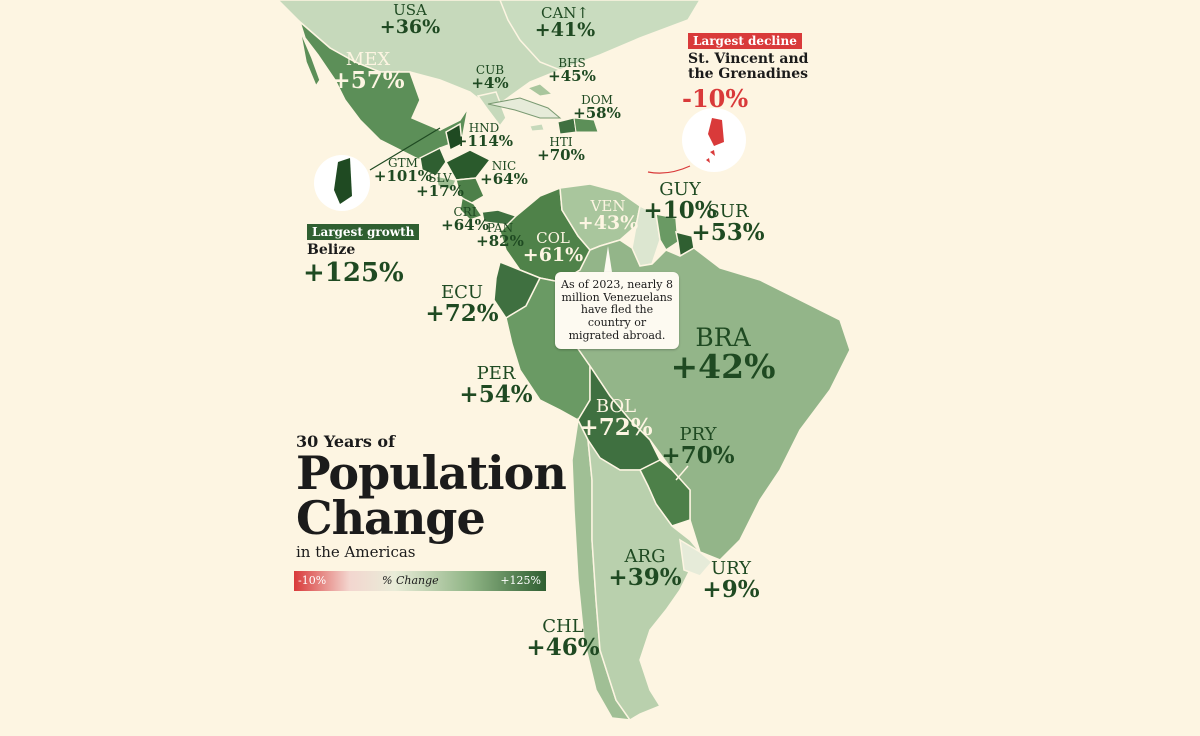 The height and width of the screenshot is (736, 1200). I want to click on costa-rica-shape, so click(471, 208).